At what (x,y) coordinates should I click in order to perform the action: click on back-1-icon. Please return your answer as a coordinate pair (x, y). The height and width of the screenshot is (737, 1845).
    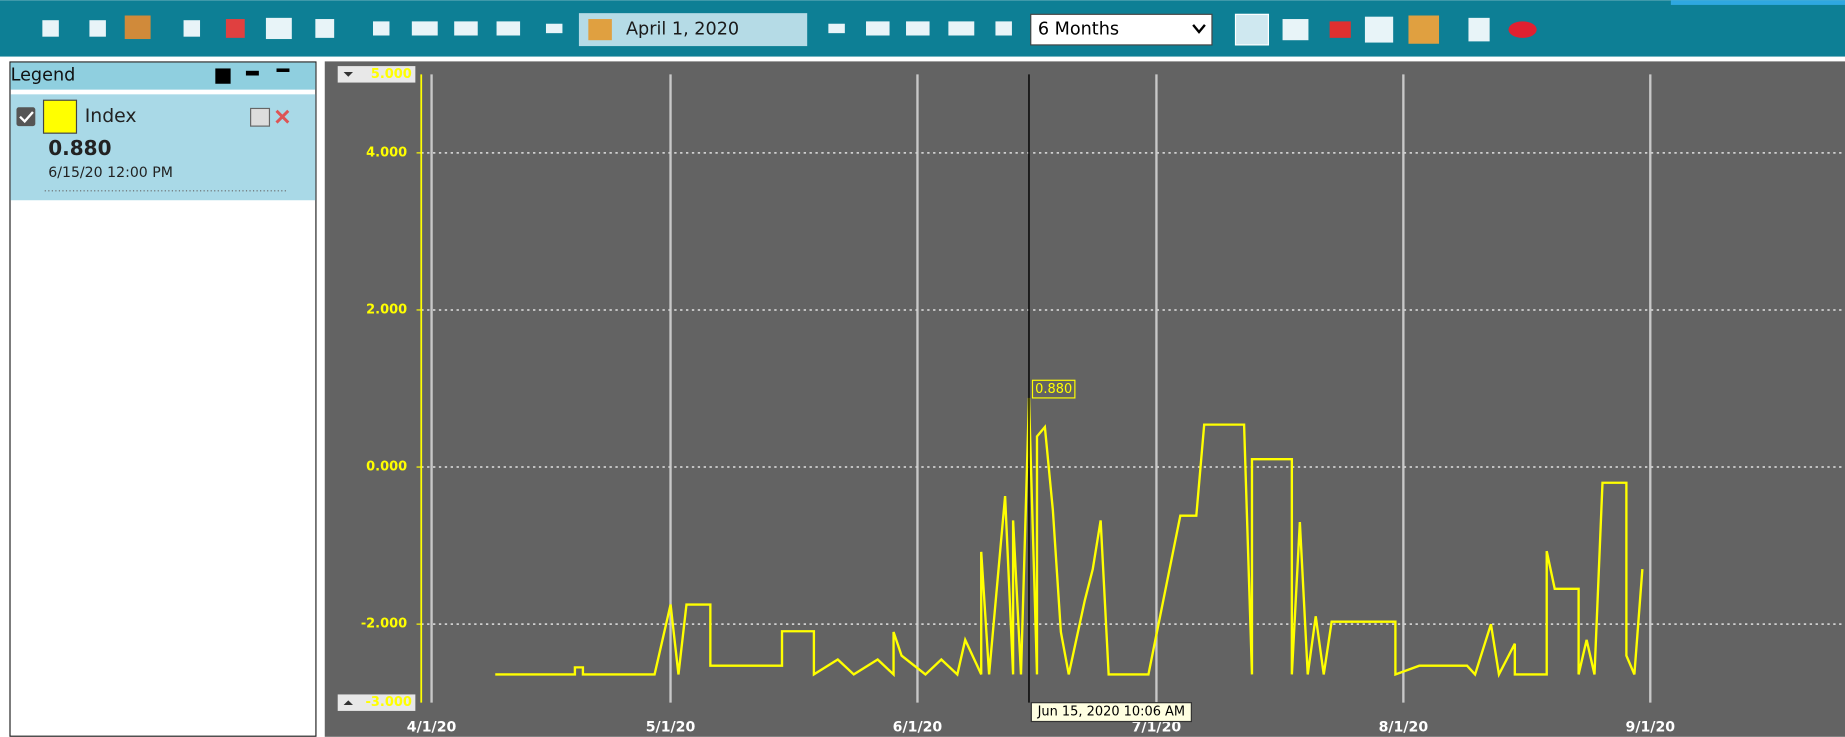
    Looking at the image, I should click on (508, 28).